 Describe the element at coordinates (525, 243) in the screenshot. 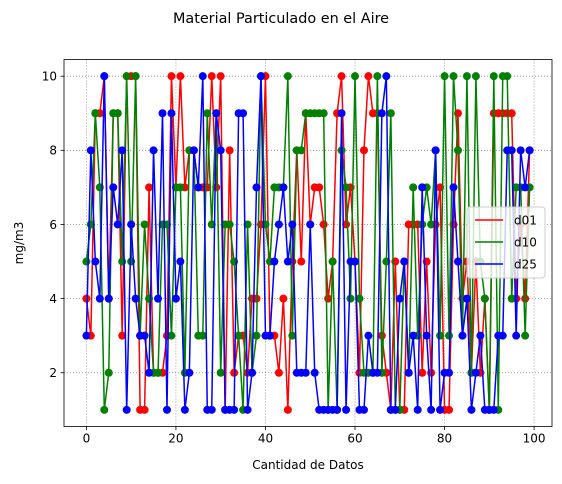

I see `legend-label-d10: d10` at that location.